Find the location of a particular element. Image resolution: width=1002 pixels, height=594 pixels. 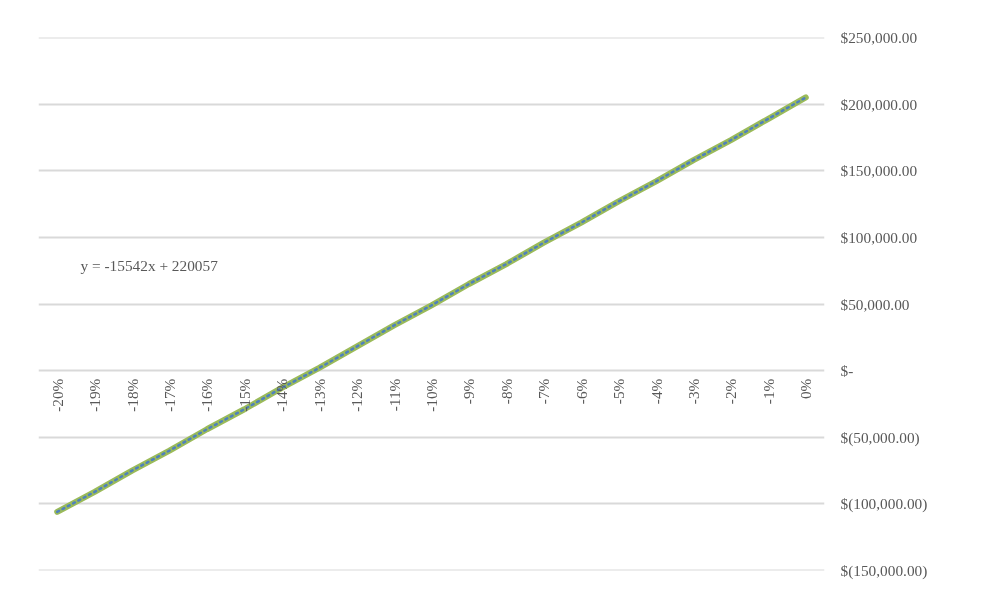

y-tick-label: $- is located at coordinates (847, 371).